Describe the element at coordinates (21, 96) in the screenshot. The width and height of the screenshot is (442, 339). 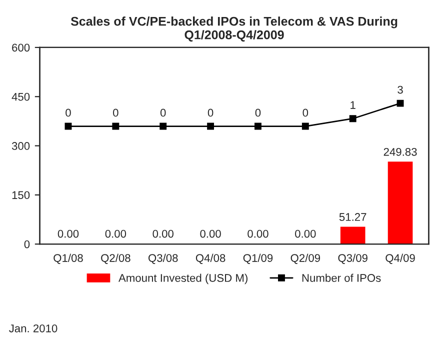
I see `y-tick-label: 450` at that location.